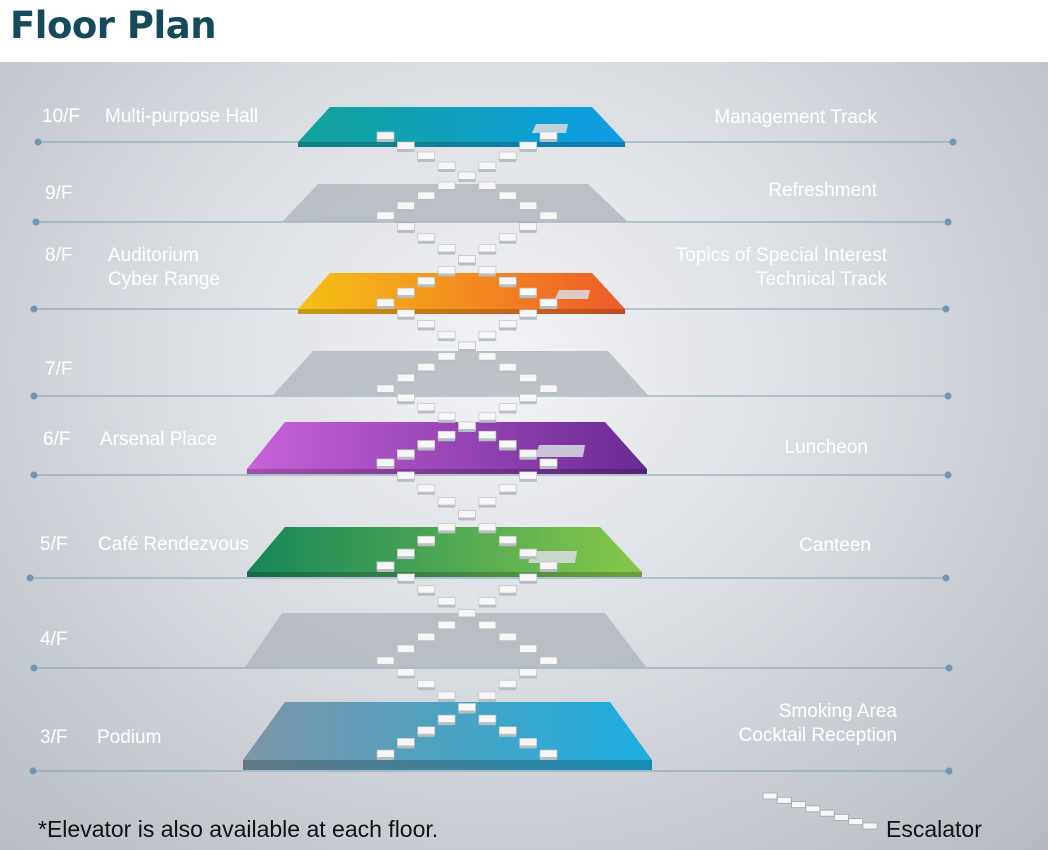 This screenshot has height=850, width=1048. What do you see at coordinates (59, 369) in the screenshot?
I see `floor-level-7: 7/F` at bounding box center [59, 369].